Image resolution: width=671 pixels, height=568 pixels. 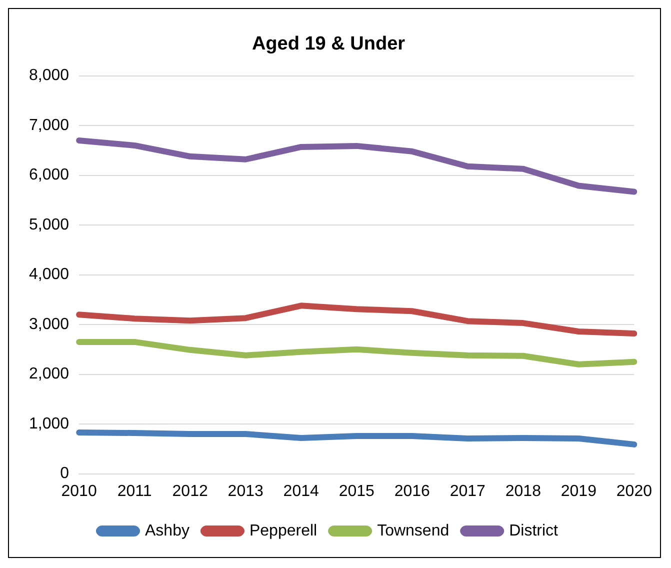 I want to click on y-tick-label: 6,000, so click(x=49, y=175).